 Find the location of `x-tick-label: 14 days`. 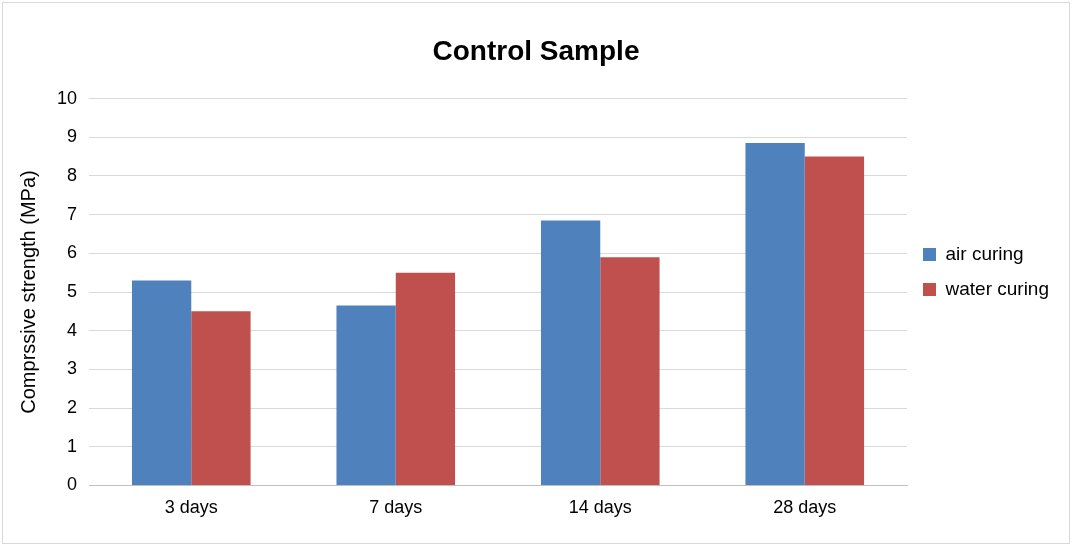

x-tick-label: 14 days is located at coordinates (600, 507).